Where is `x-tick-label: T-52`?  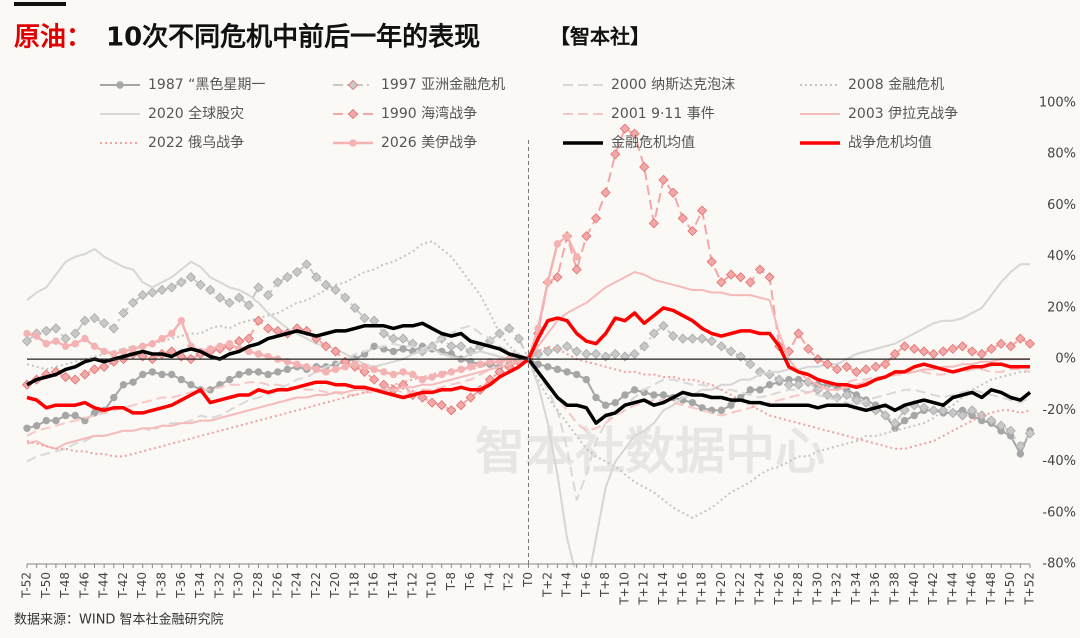
x-tick-label: T-52 is located at coordinates (27, 585).